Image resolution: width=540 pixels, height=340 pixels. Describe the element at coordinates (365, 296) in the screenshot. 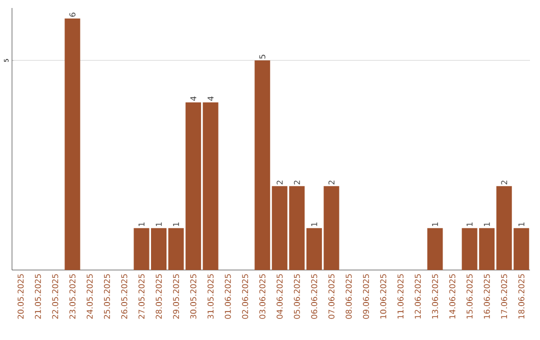

I see `x-tick-label: 09.06.2025` at that location.